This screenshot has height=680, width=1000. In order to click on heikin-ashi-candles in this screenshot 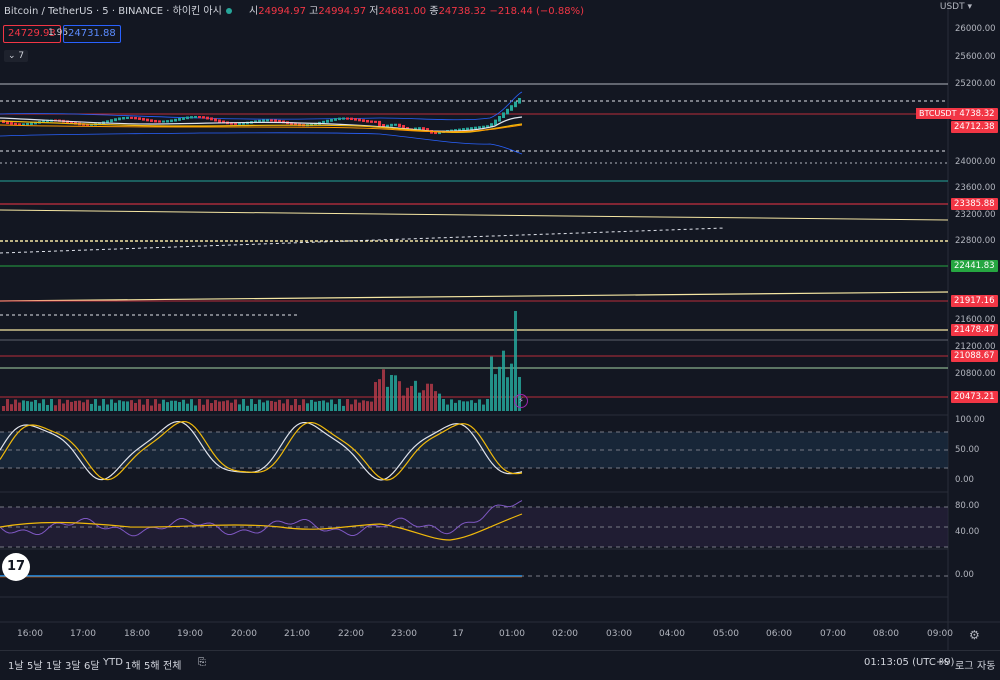, I will do `click(261, 116)`.